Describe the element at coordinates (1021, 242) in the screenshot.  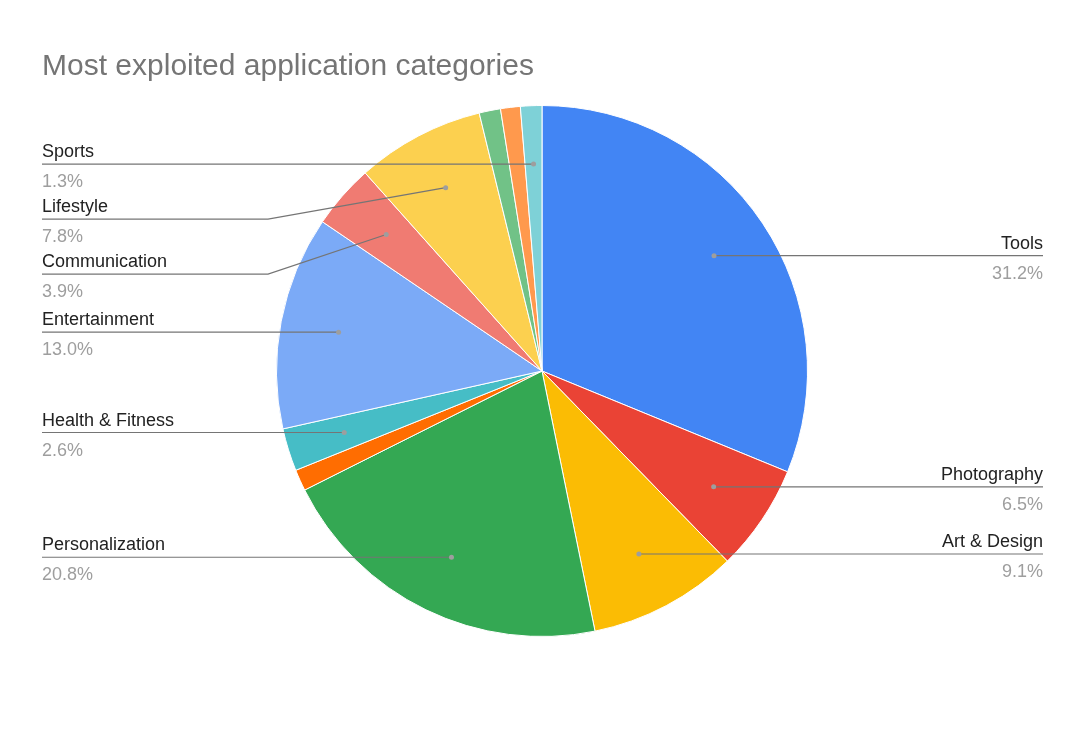
I see `slice-label: Tools` at that location.